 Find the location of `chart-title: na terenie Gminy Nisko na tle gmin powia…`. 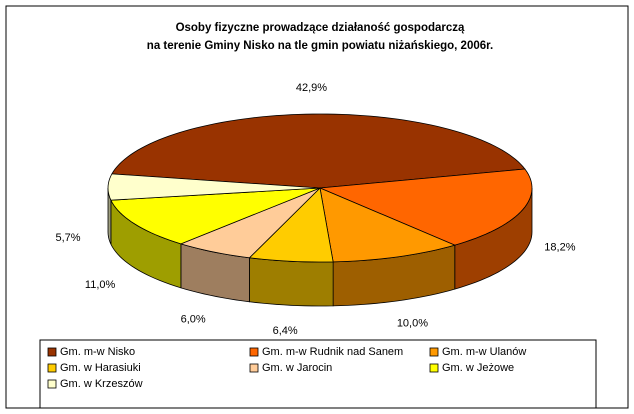

chart-title: na terenie Gminy Nisko na tle gmin powia… is located at coordinates (320, 46).